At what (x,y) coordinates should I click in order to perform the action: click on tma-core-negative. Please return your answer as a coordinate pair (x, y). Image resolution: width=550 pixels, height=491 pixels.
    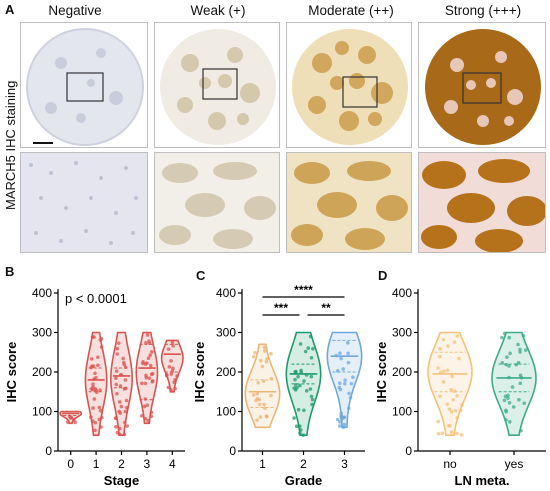
    Looking at the image, I should click on (85, 87).